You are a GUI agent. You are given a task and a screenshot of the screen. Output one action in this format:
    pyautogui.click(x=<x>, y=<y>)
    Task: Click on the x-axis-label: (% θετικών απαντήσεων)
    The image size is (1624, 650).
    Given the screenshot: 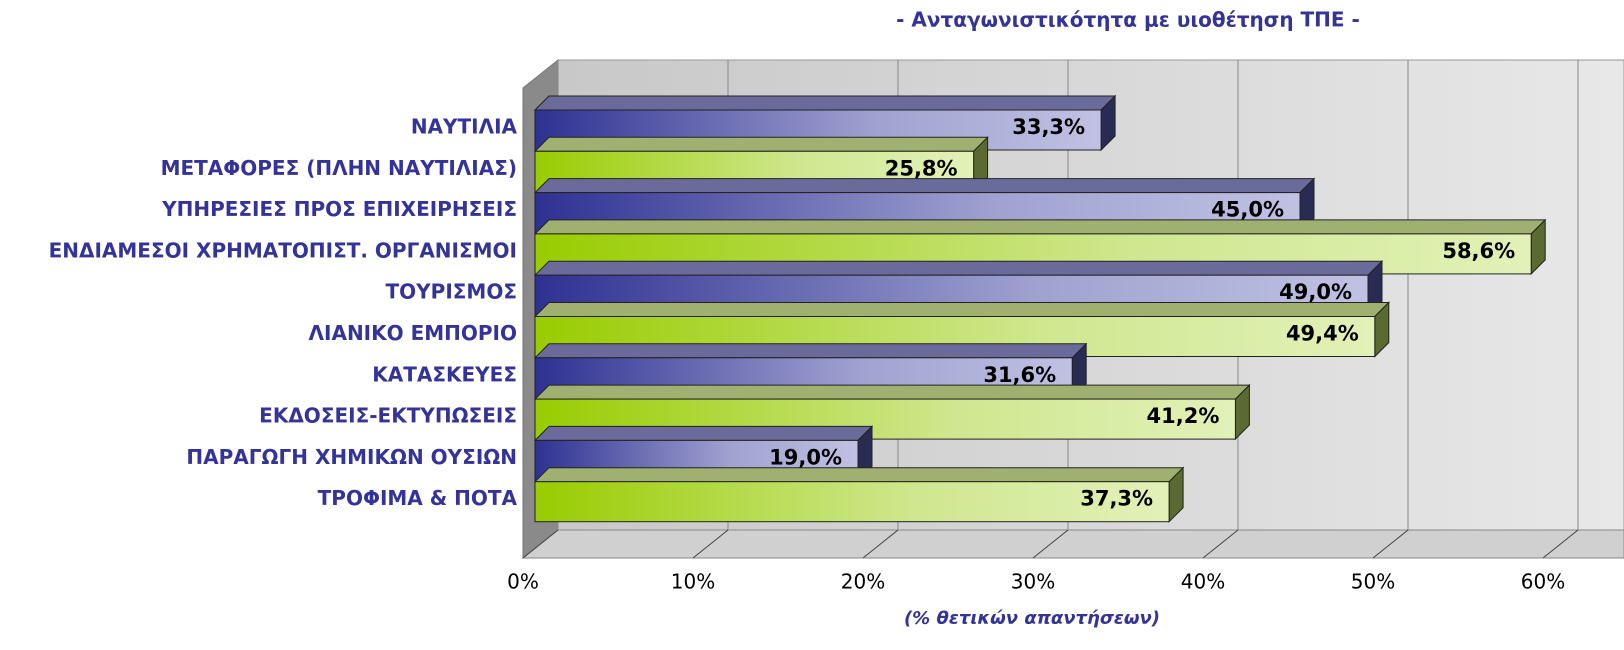 What is the action you would take?
    pyautogui.click(x=1032, y=618)
    